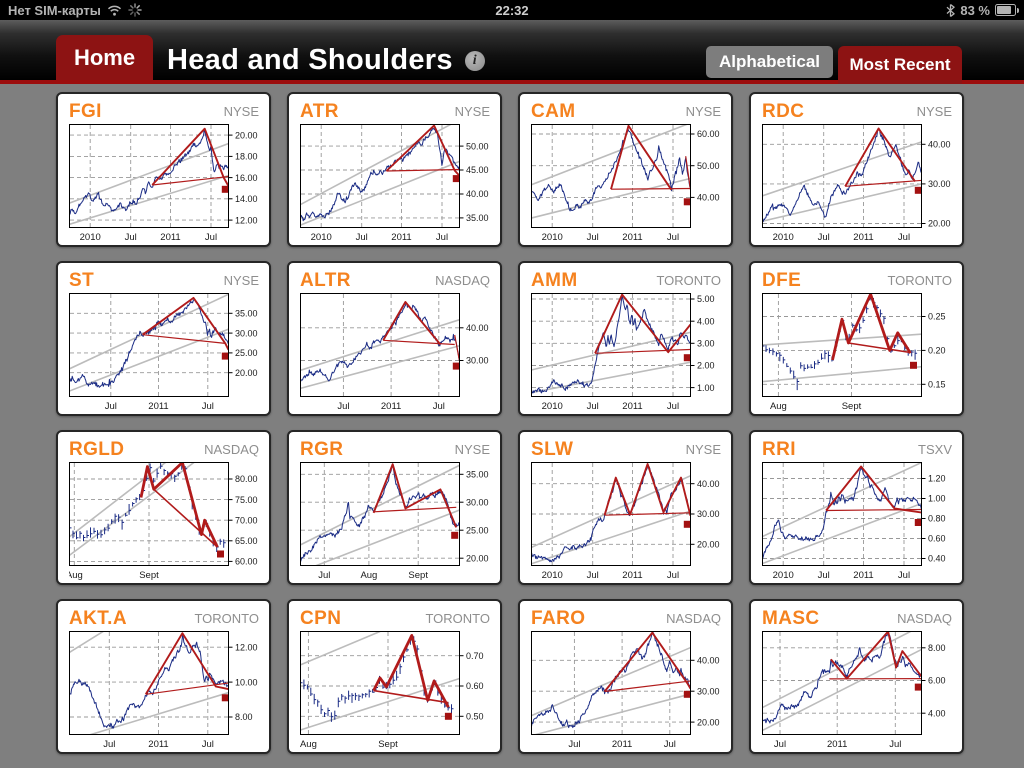  I want to click on chart-card-st: ST NYSE 35.00 30.00 25.00 20.00 Jul 2011 Jul, so click(163, 338).